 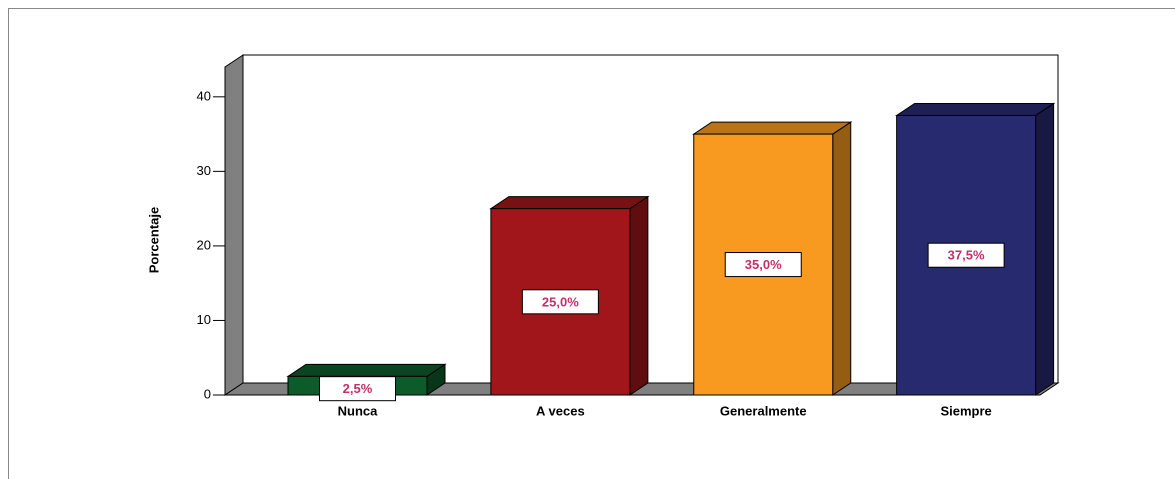 I want to click on x-tick-label: Nunca, so click(x=358, y=410).